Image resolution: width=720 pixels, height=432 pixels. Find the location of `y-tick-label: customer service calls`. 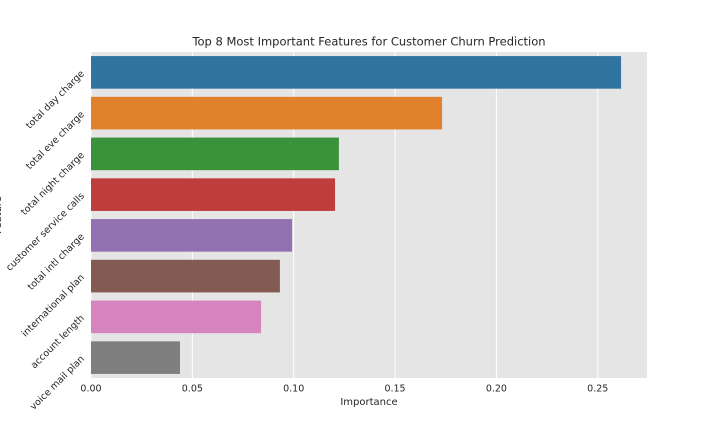

y-tick-label: customer service calls is located at coordinates (45, 232).